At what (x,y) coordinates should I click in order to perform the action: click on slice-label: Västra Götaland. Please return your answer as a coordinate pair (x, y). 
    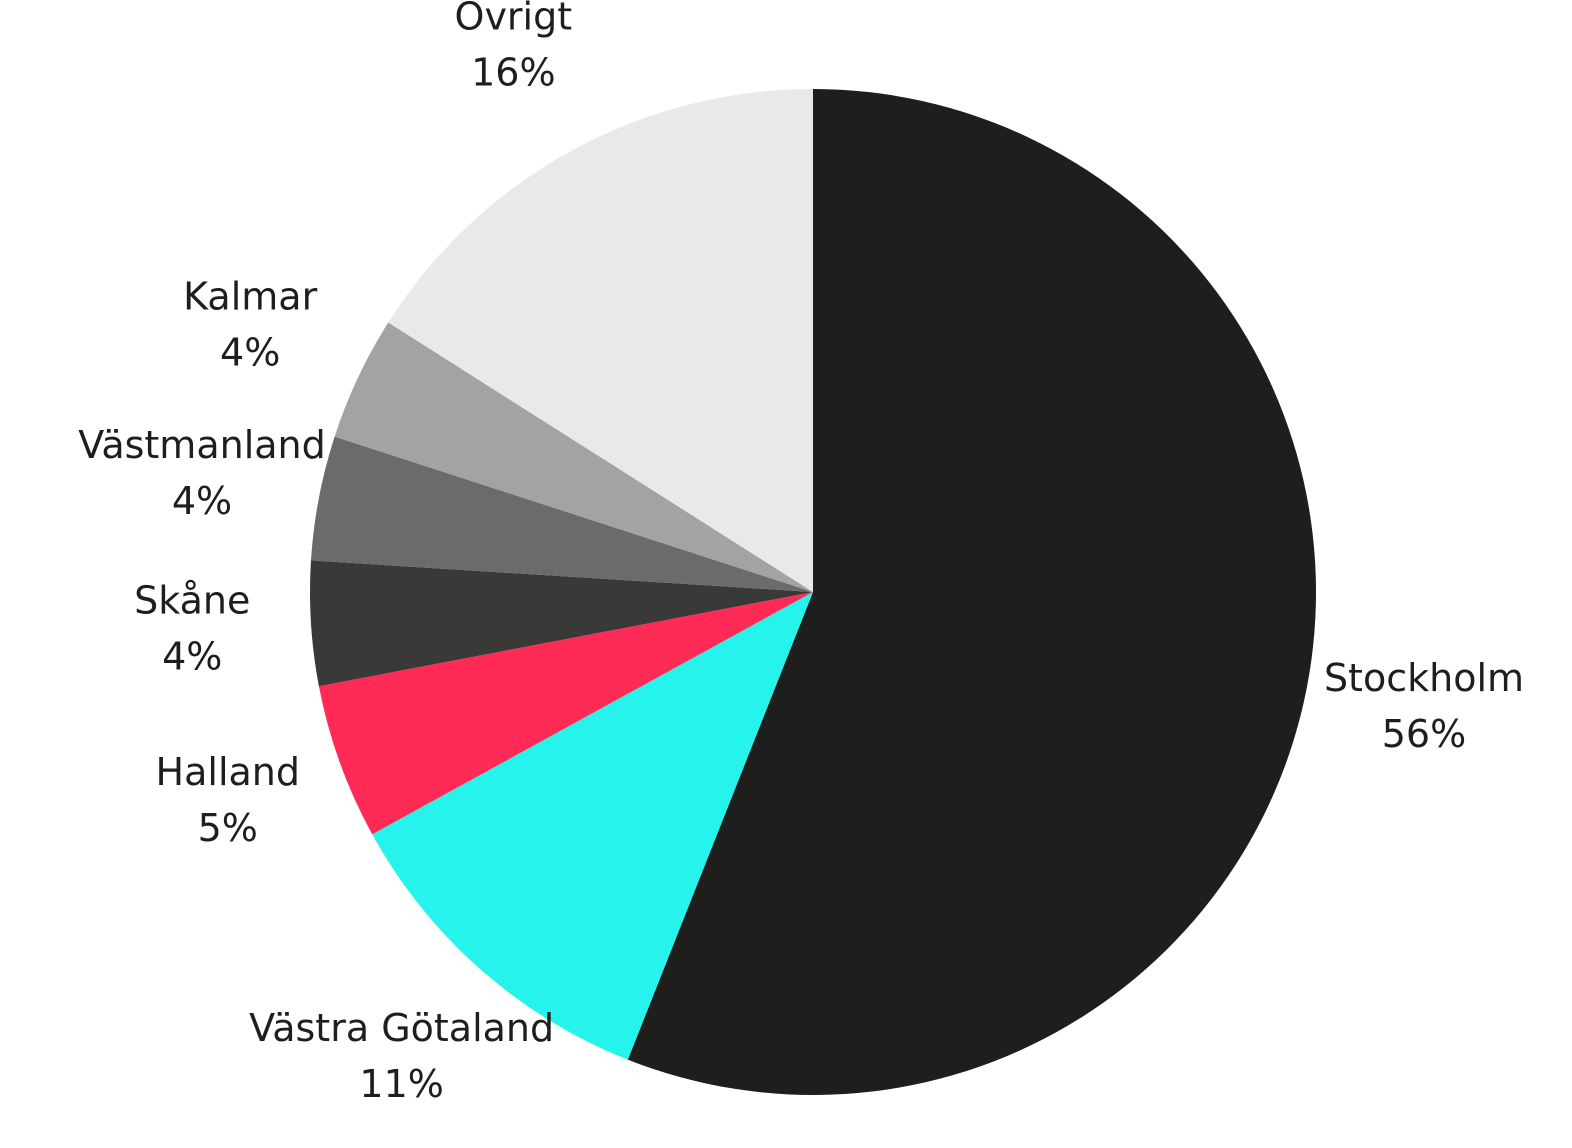
    Looking at the image, I should click on (401, 1028).